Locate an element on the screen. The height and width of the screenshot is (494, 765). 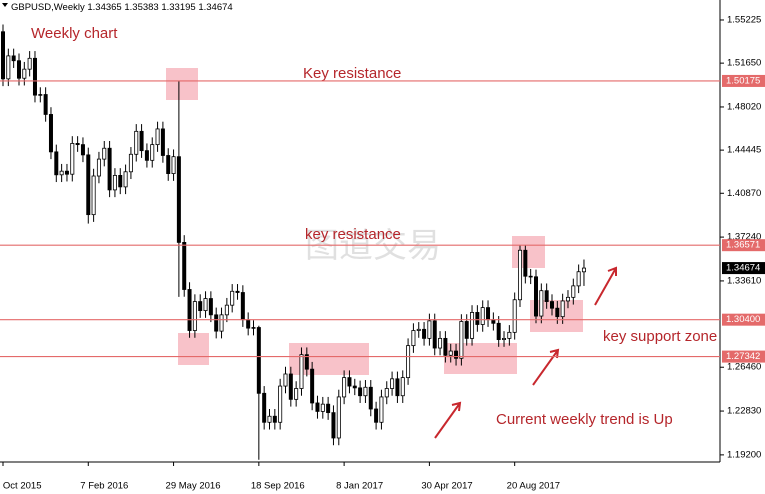
x-tick-label: 8 Oct 2015 is located at coordinates (20, 486).